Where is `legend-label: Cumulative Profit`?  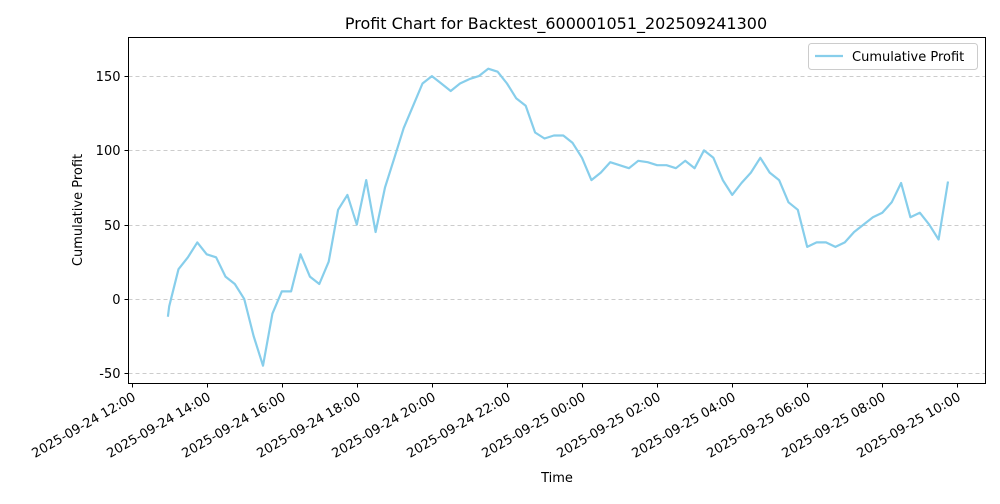
legend-label: Cumulative Profit is located at coordinates (908, 57).